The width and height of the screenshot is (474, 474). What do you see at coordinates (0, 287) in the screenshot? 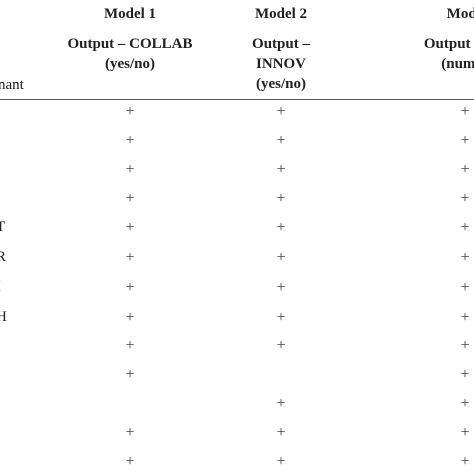
I see `row-label: I` at bounding box center [0, 287].